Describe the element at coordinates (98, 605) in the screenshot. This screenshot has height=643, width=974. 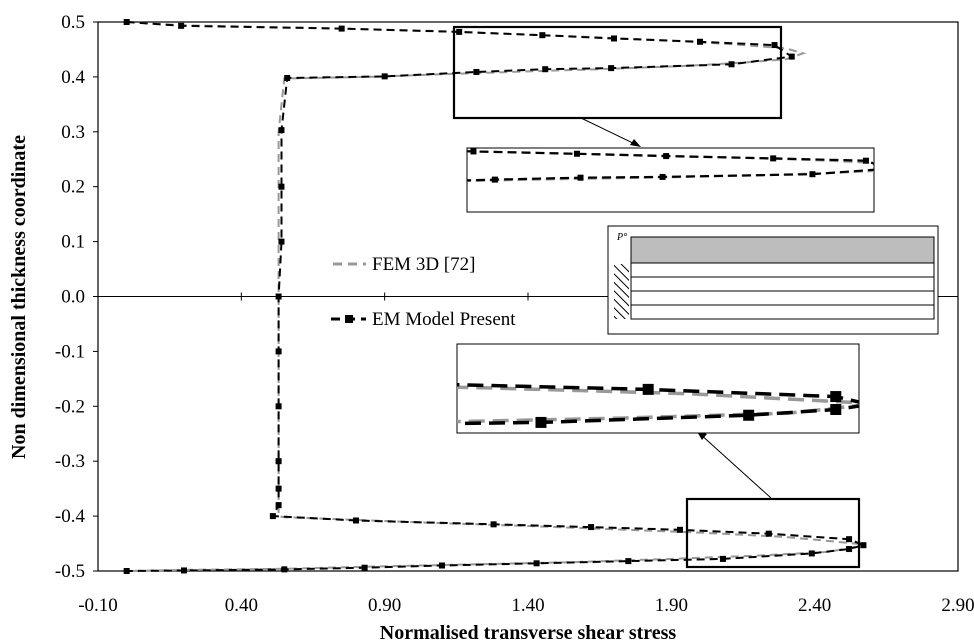
I see `x-tick-label: -0.10` at that location.